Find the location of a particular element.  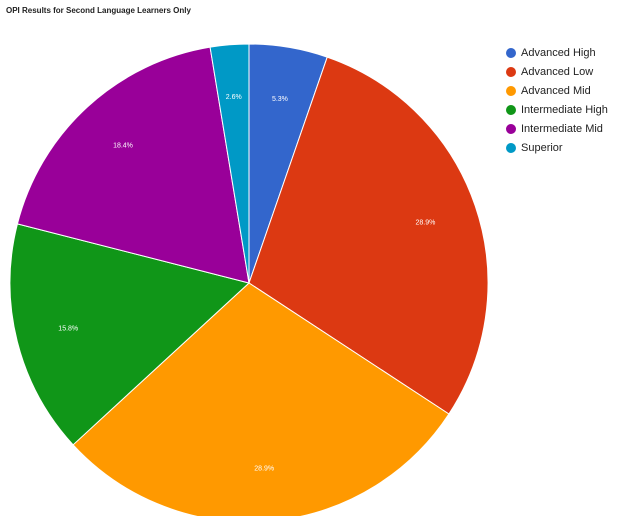

slice-label-advanced-high: 5.3% is located at coordinates (280, 99).